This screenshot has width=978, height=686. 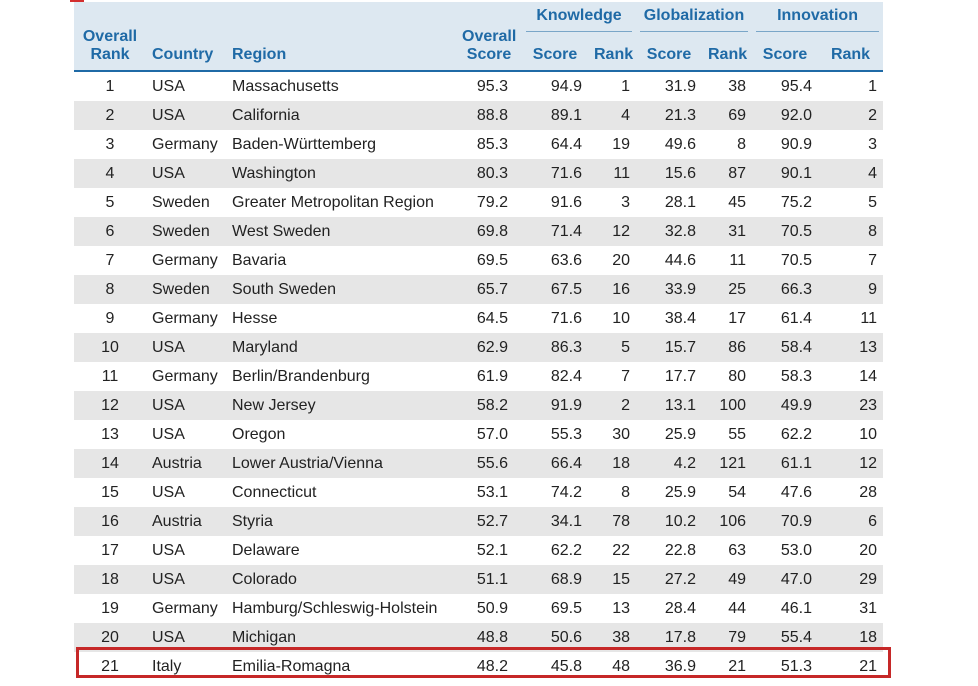 What do you see at coordinates (110, 347) in the screenshot?
I see `cell-overall-rank: 10` at bounding box center [110, 347].